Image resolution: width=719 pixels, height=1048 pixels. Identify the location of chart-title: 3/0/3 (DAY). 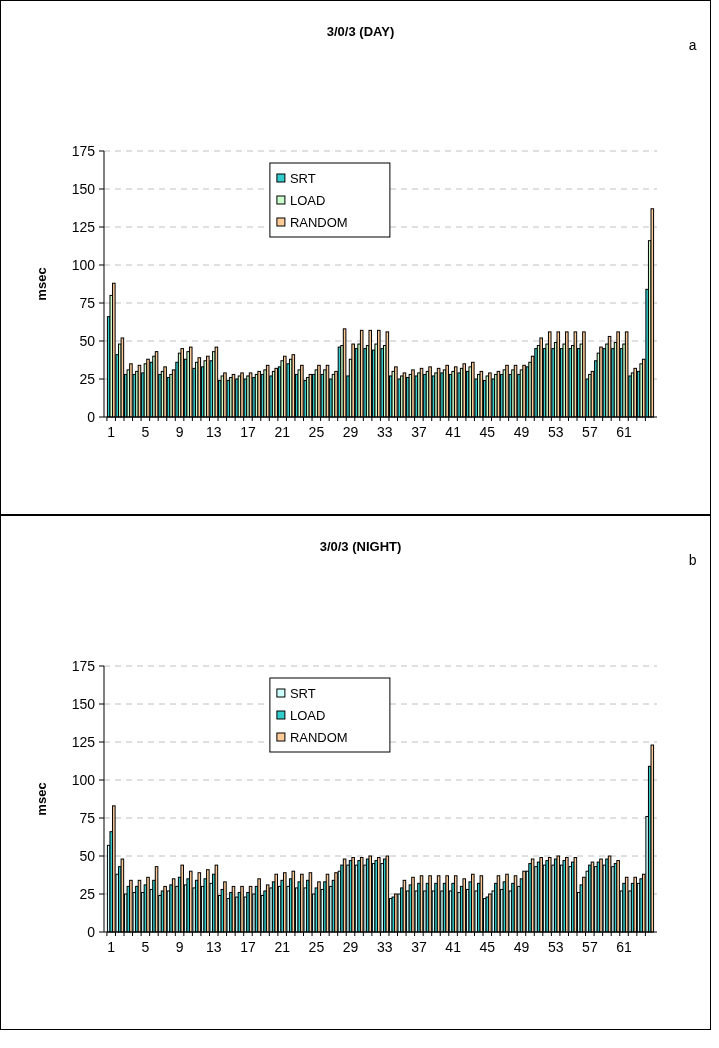
(360, 31).